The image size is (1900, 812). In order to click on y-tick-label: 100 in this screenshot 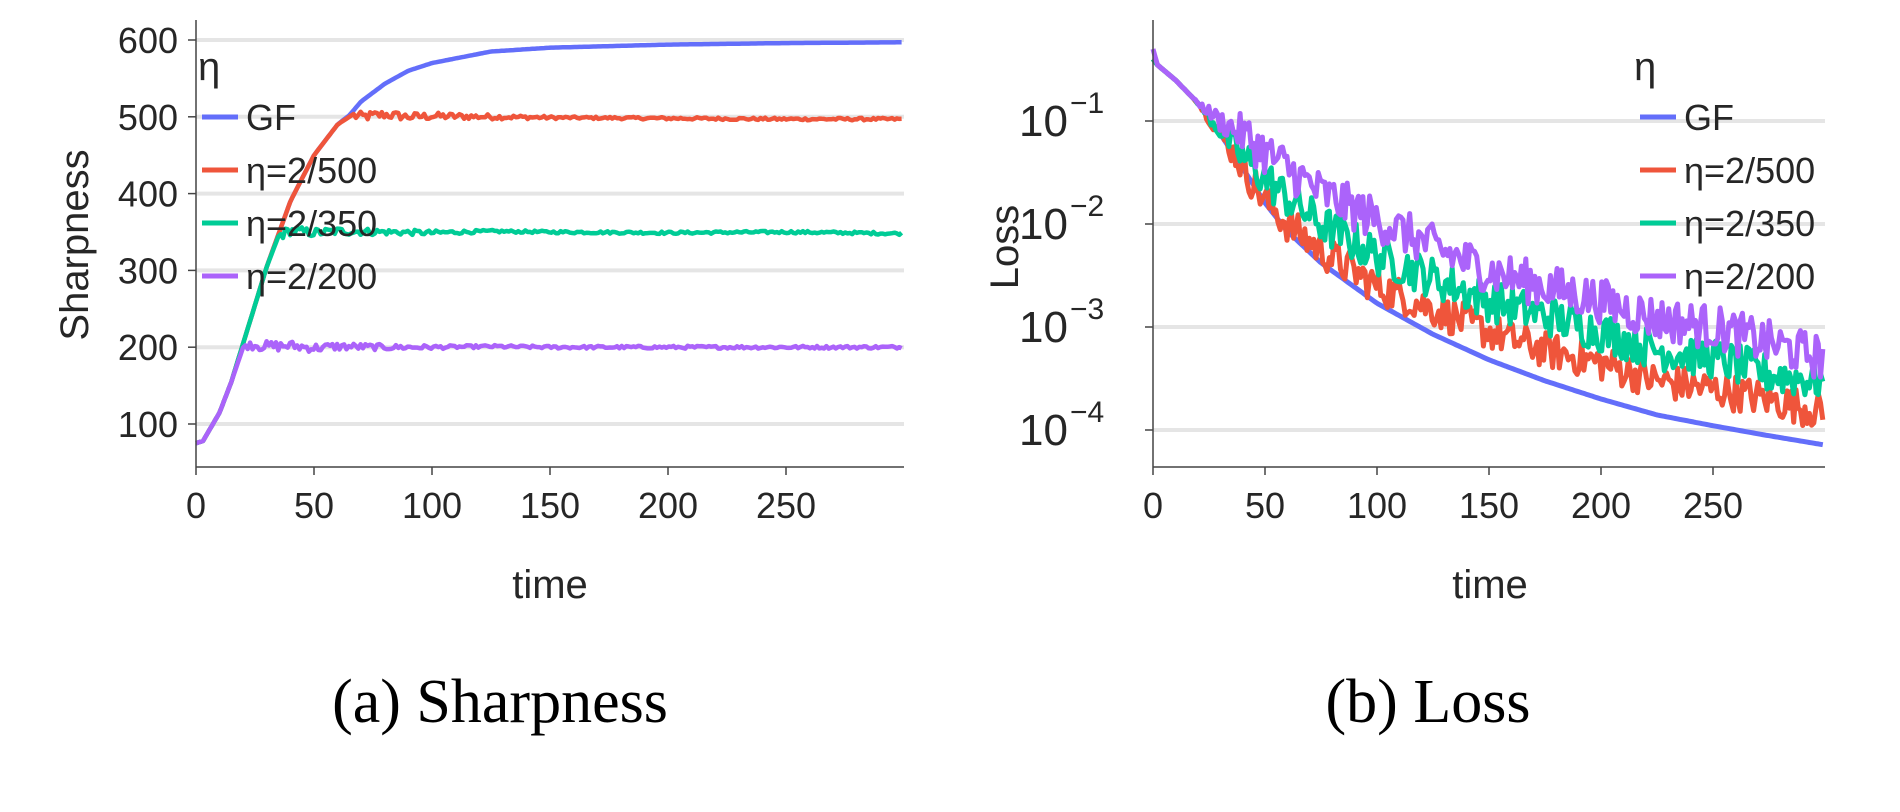, I will do `click(148, 424)`.